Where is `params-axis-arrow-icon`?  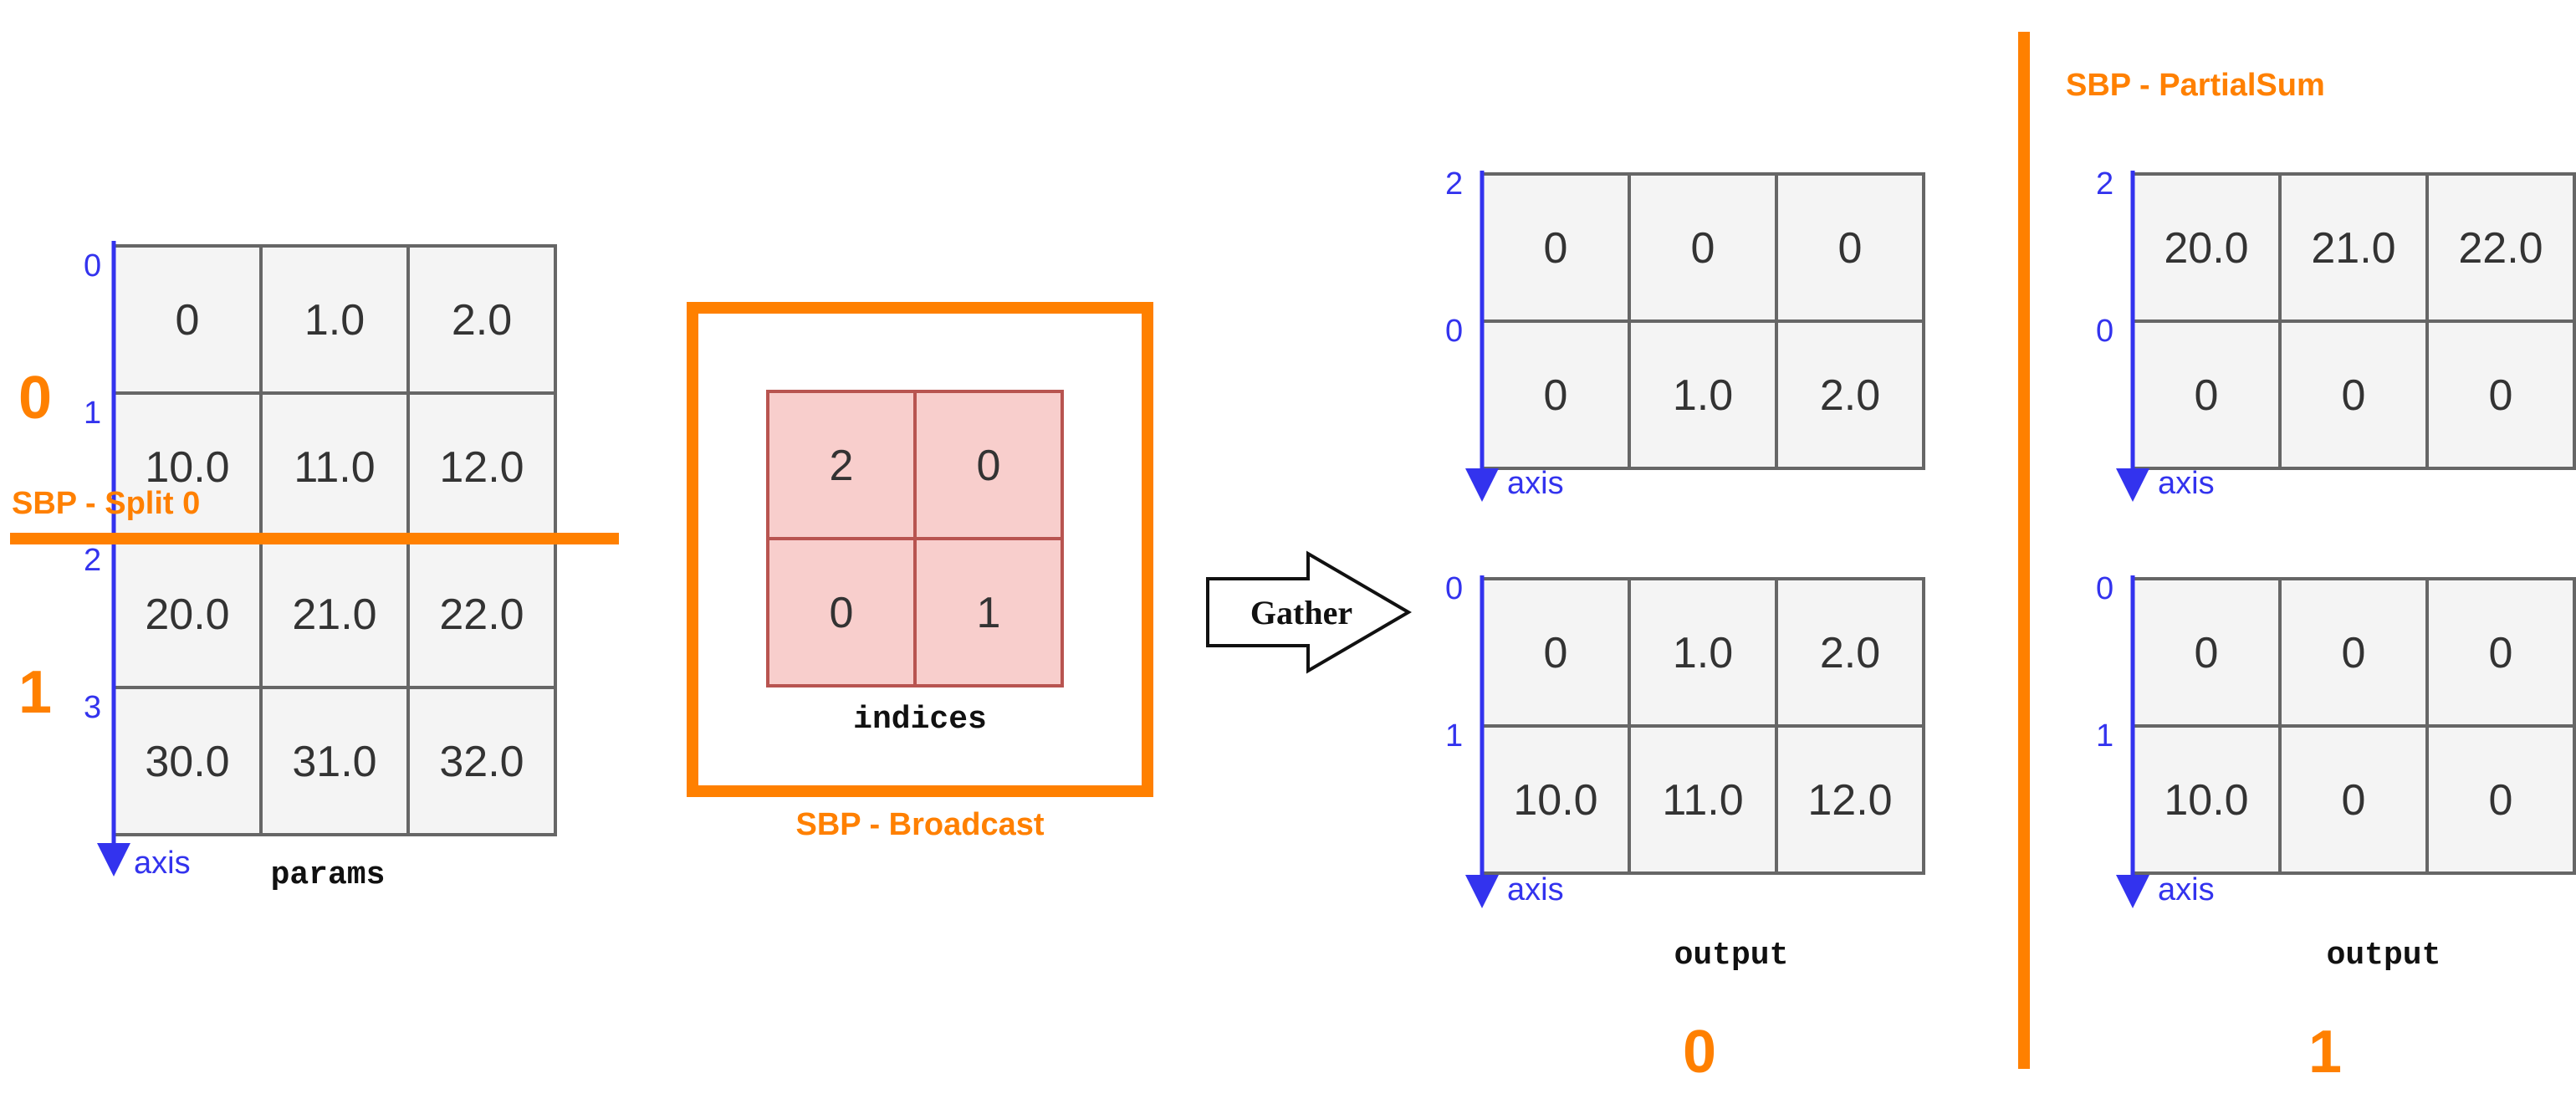
params-axis-arrow-icon is located at coordinates (113, 860).